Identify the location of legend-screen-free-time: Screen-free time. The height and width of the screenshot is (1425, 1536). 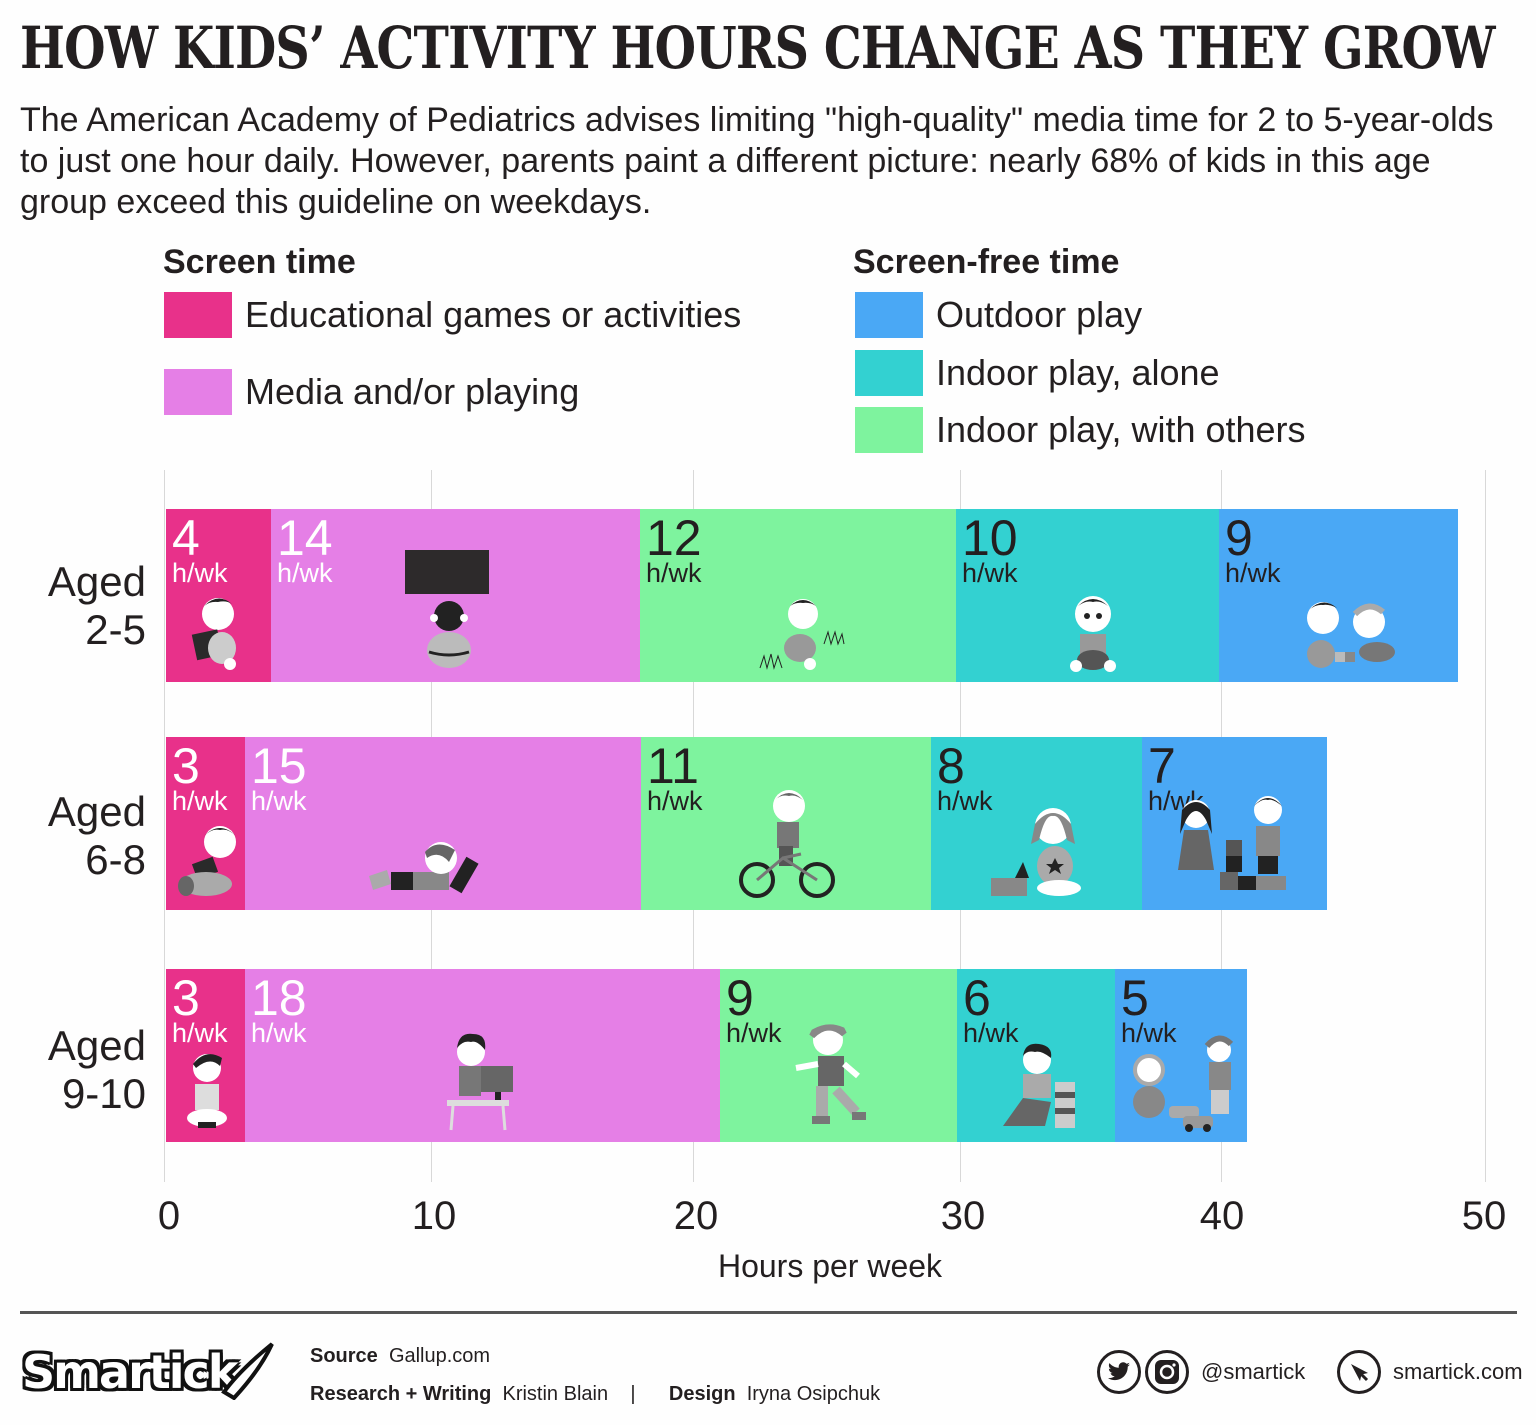
(986, 262).